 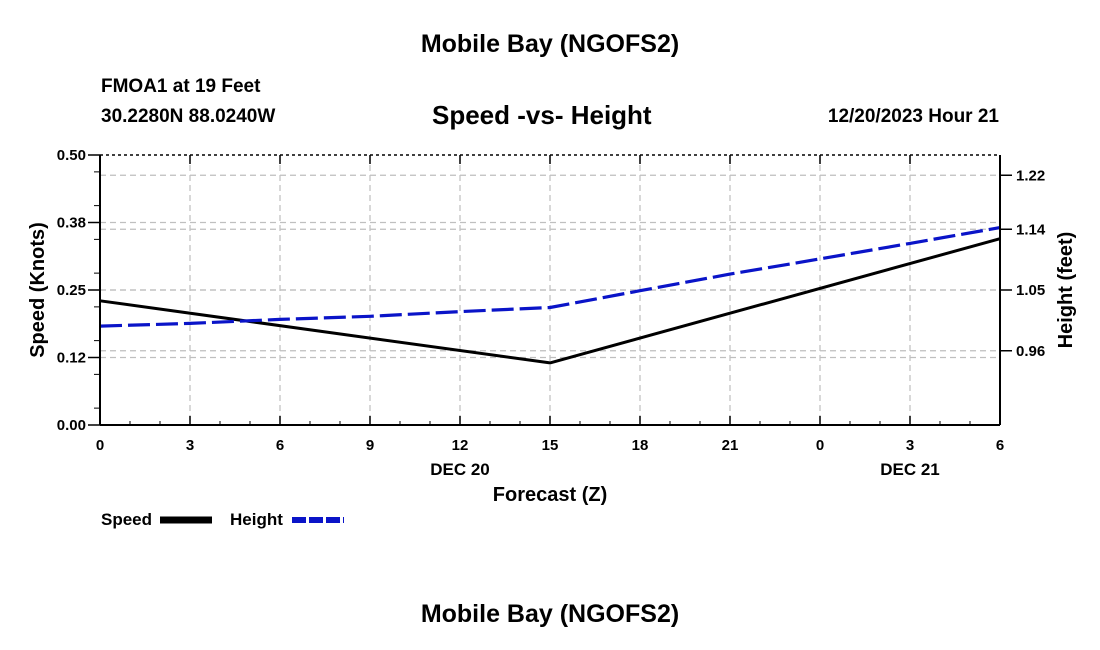 I want to click on y-tick-label-left: 0.12, so click(x=71, y=358).